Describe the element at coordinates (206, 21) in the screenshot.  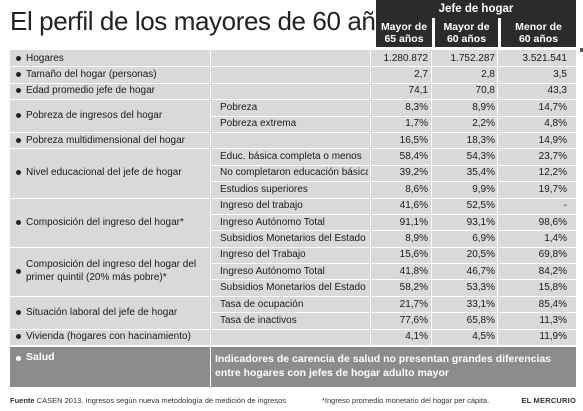
I see `page-title: El perfil de los mayores de 60 años` at that location.